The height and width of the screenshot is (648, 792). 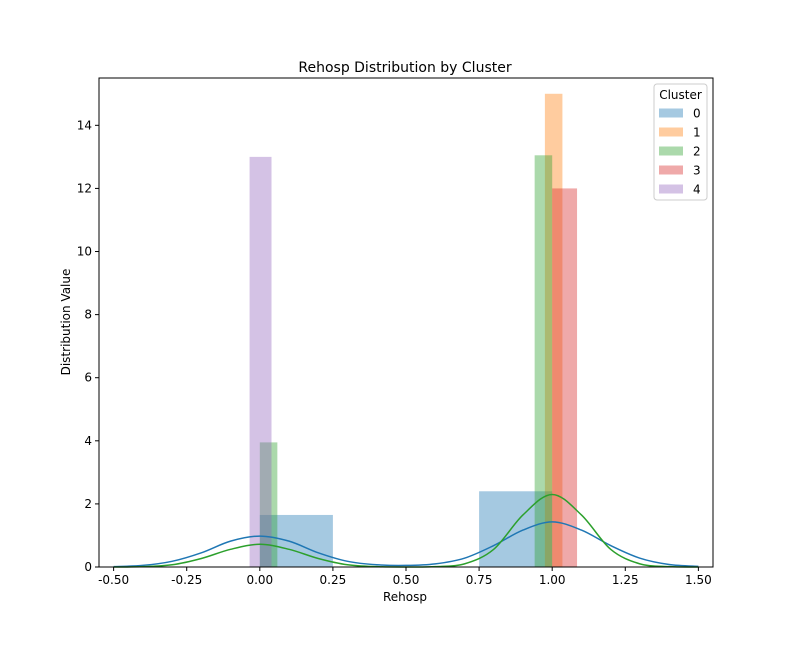 What do you see at coordinates (113, 580) in the screenshot?
I see `x-tick-label: -0.50` at bounding box center [113, 580].